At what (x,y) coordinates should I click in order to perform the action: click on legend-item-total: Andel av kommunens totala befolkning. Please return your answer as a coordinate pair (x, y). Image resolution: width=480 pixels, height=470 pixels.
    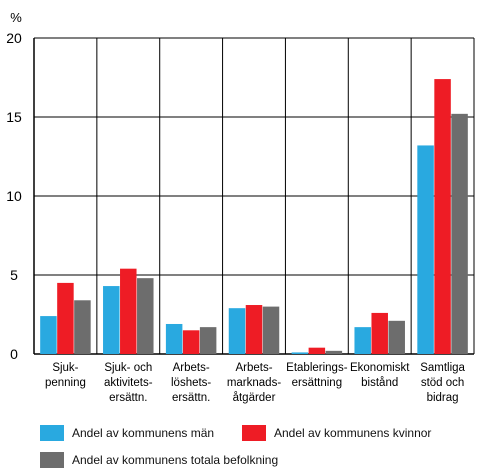
    Looking at the image, I should click on (159, 460).